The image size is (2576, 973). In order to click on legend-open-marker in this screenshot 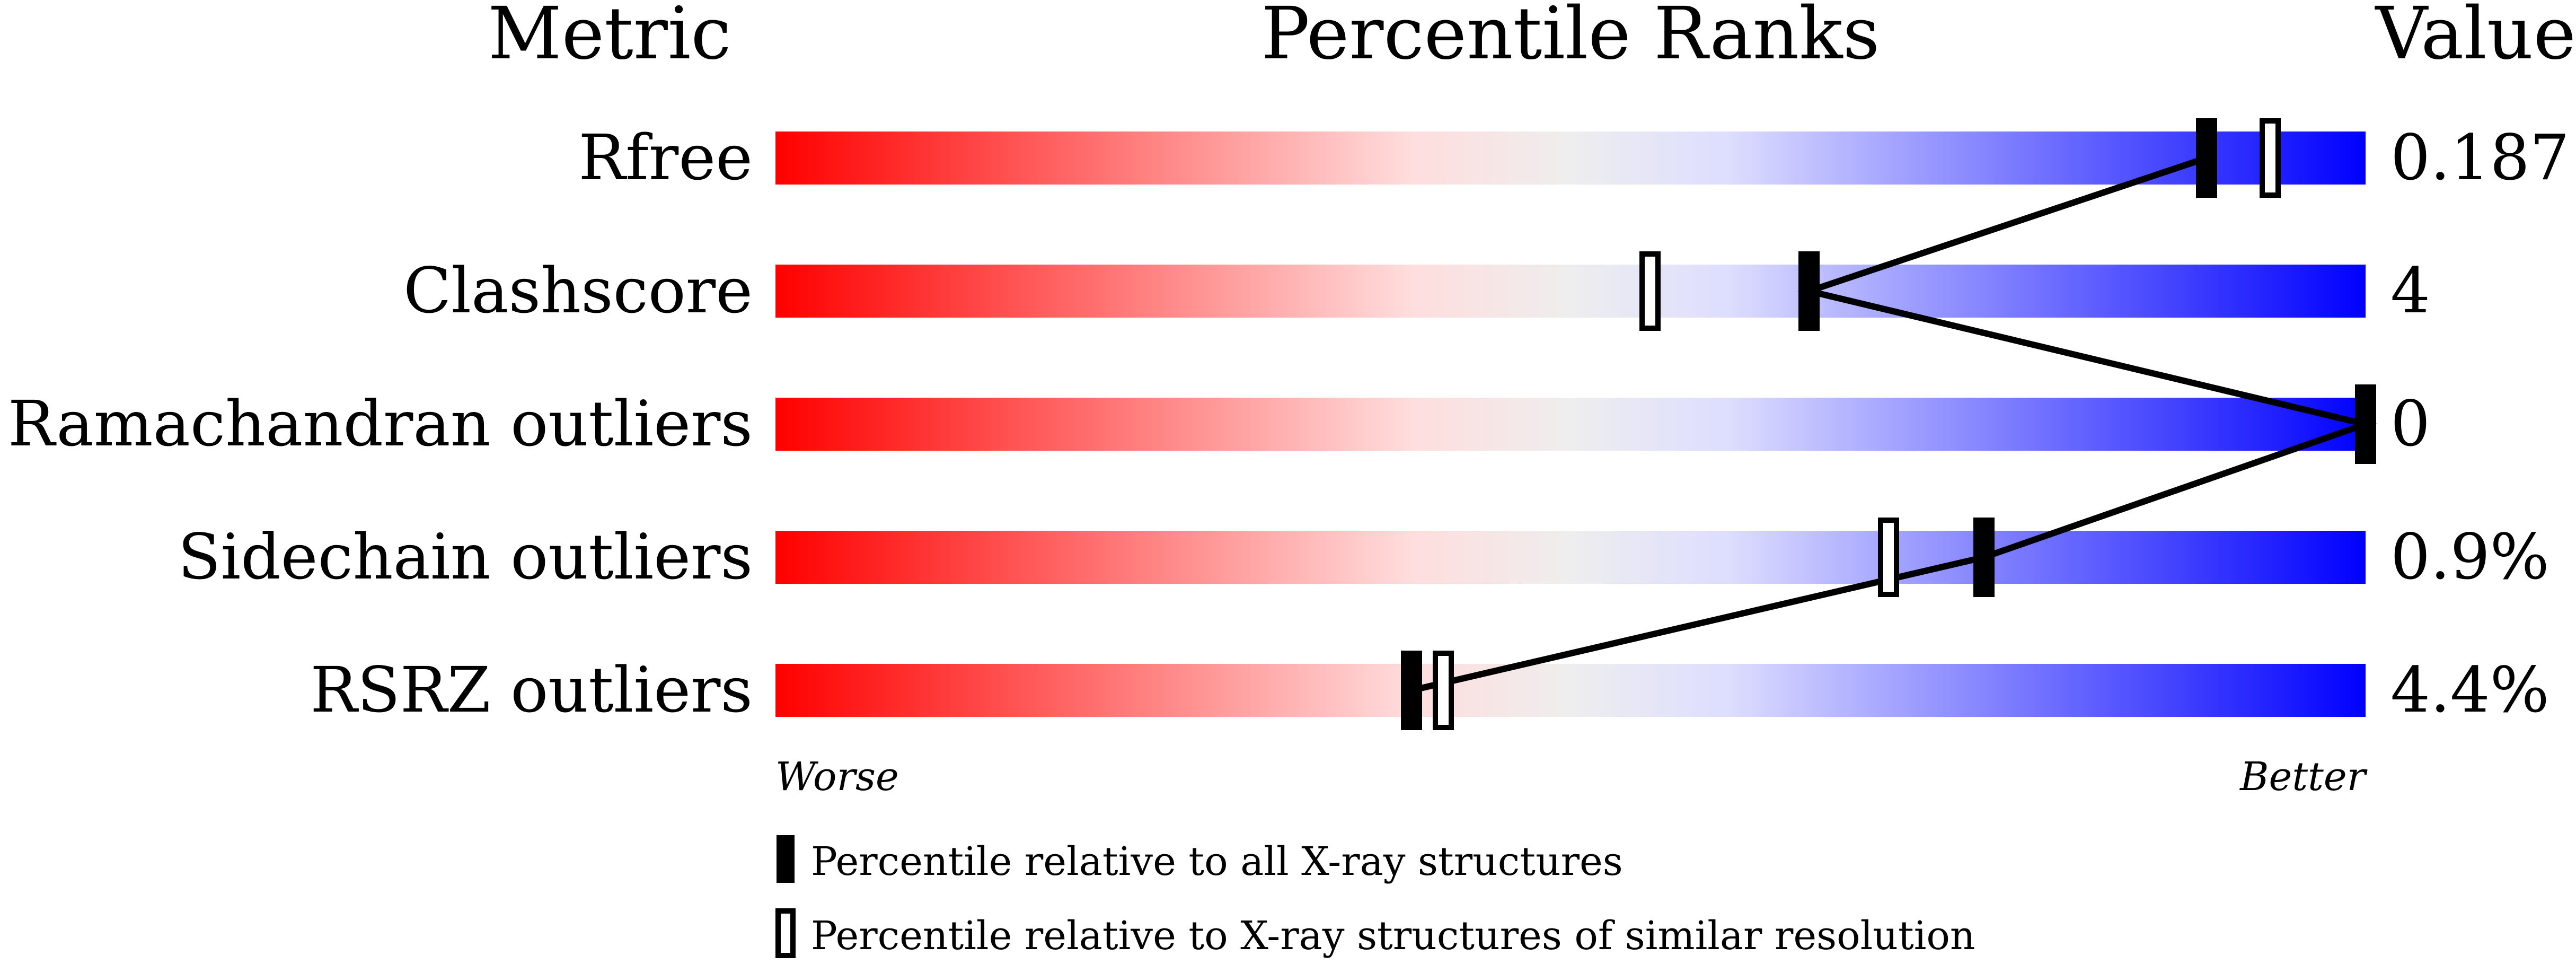, I will do `click(785, 933)`.